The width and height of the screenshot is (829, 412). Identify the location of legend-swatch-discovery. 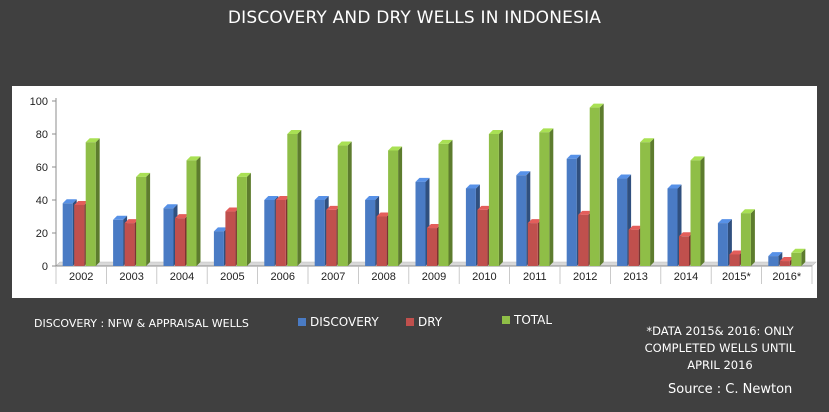
(302, 322).